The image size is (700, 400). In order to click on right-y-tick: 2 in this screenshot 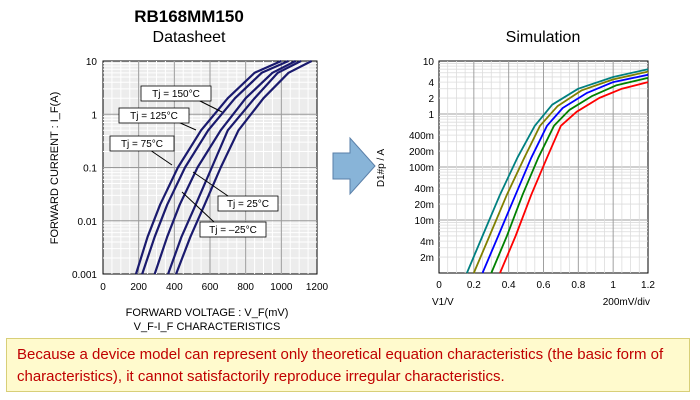, I will do `click(431, 99)`.